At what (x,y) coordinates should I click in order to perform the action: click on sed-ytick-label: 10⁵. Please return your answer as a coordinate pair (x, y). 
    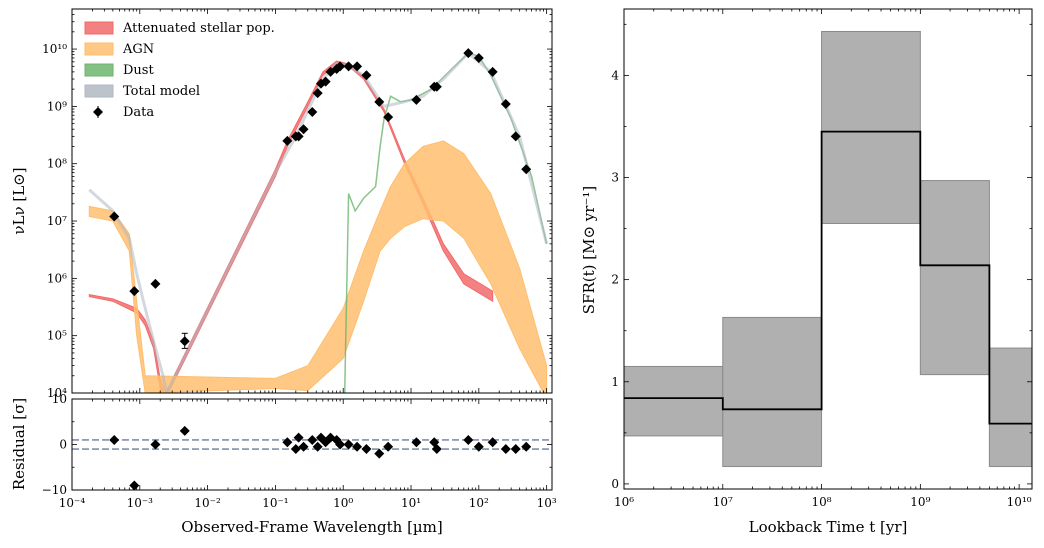
    Looking at the image, I should click on (57, 336).